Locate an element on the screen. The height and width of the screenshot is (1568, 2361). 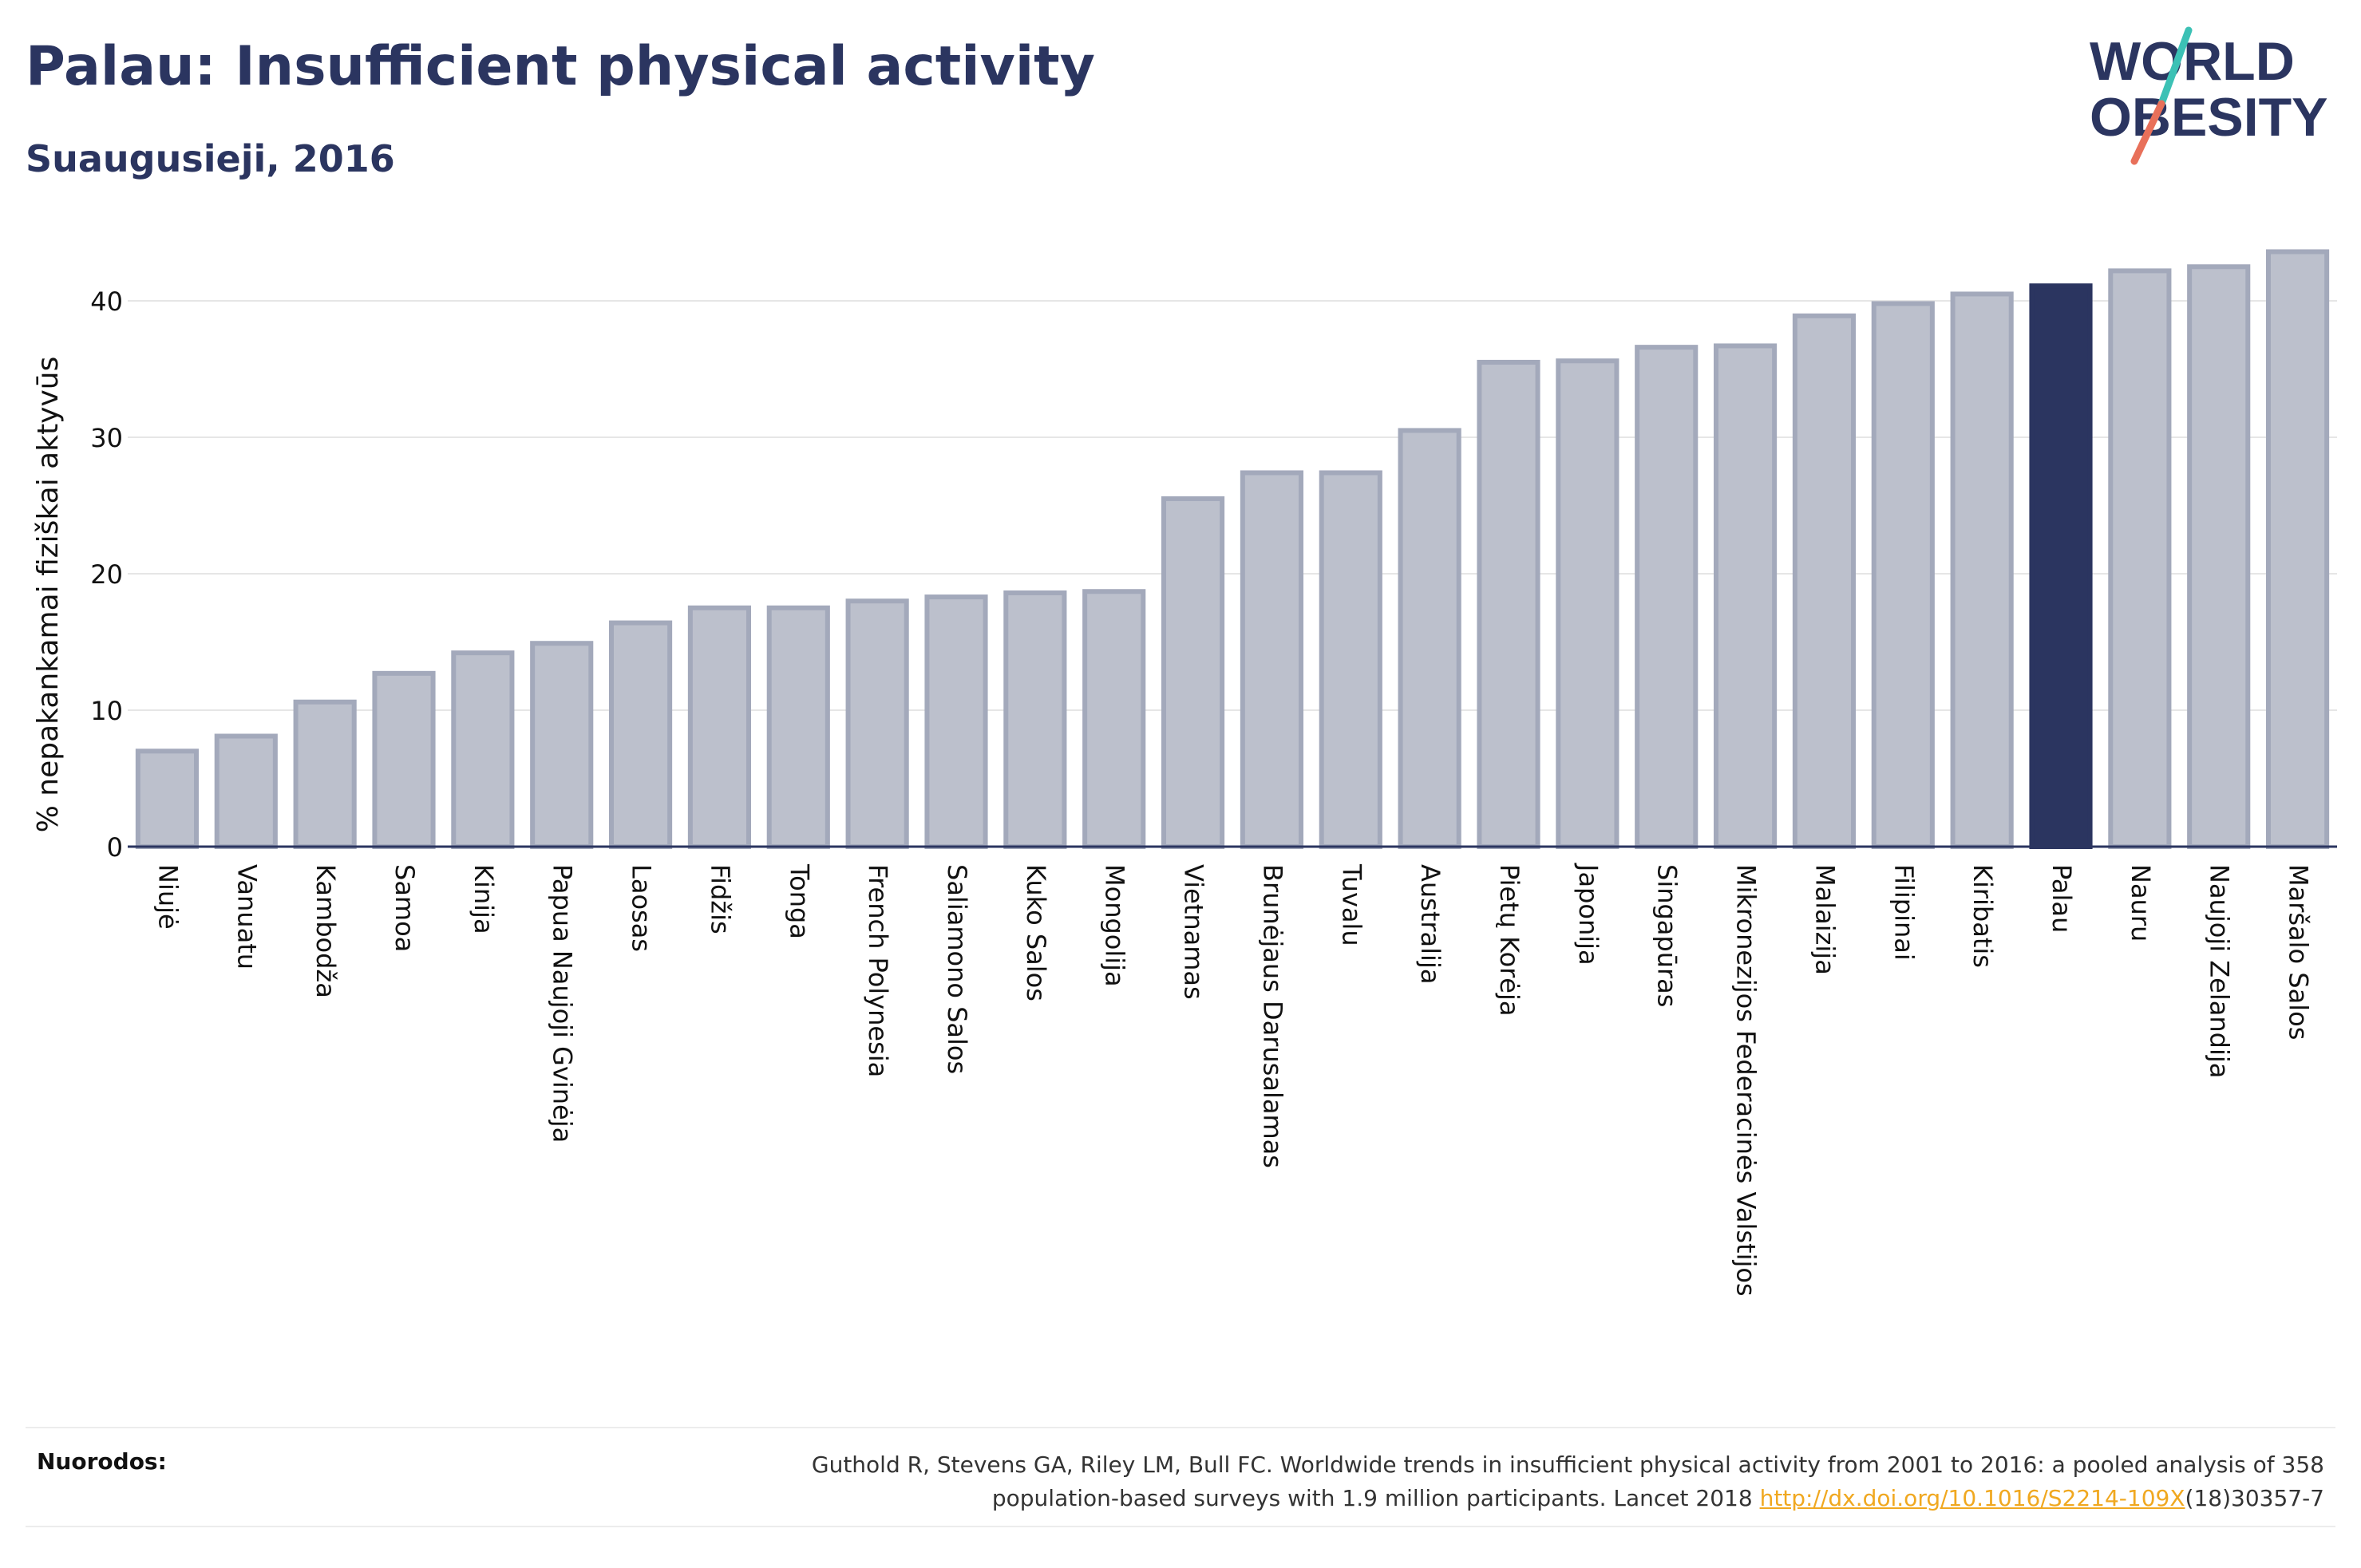
x-tick-label: Tuvalu is located at coordinates (1351, 904).